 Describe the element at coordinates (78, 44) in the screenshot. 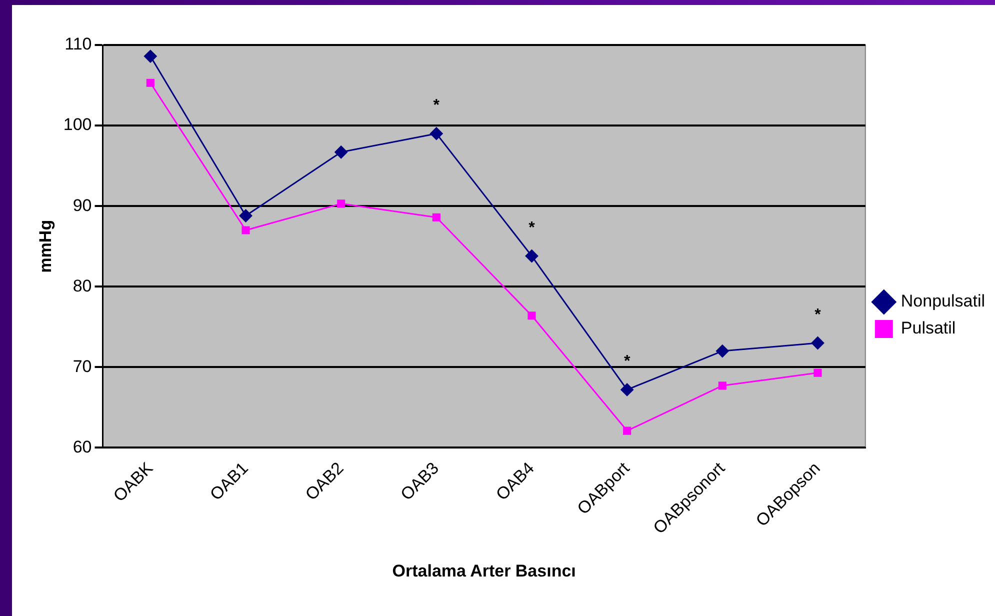

I see `y-tick-label: 110` at that location.